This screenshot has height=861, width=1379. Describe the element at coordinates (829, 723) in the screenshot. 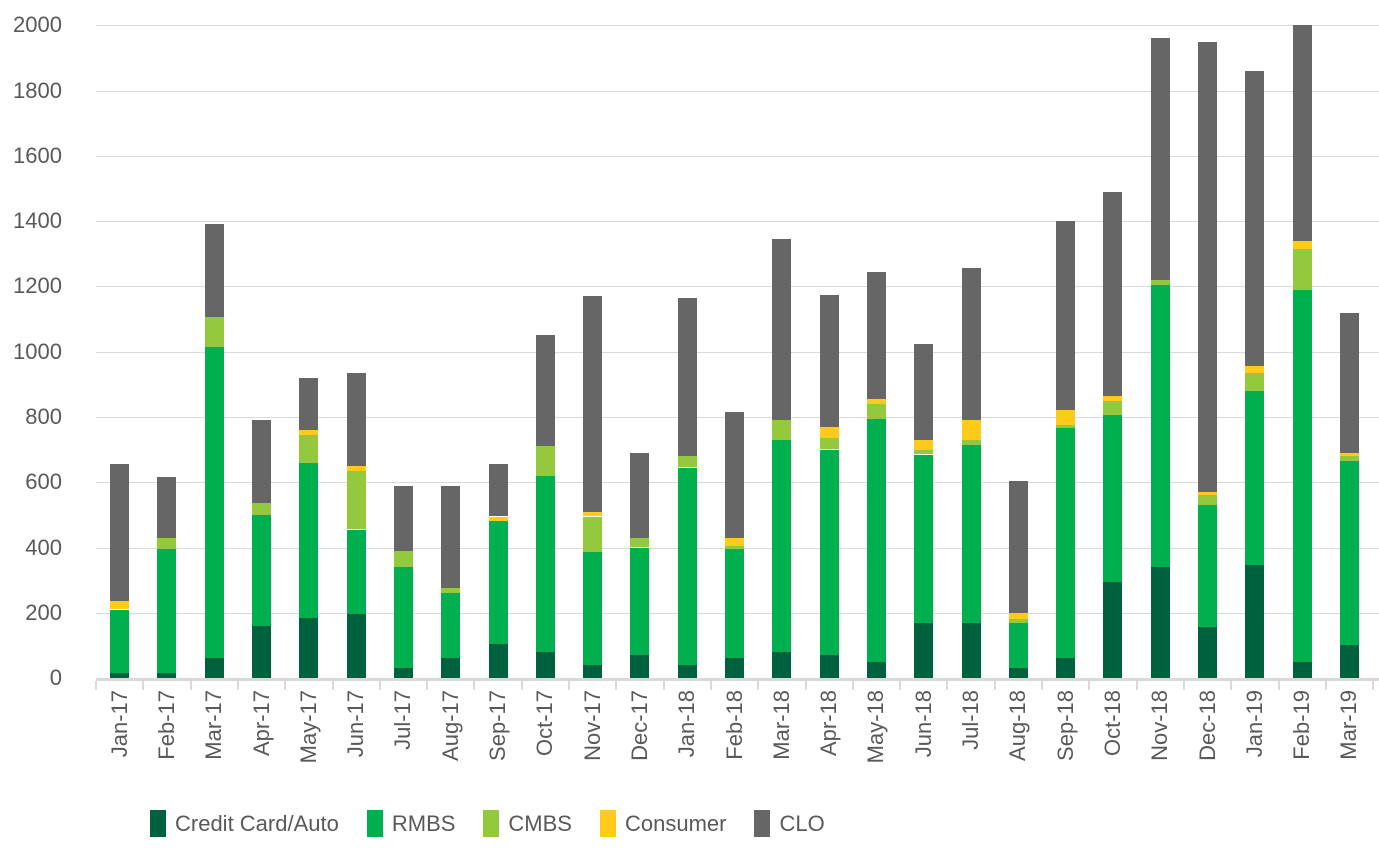

I see `x-axis-label-apr-18: Apr-18` at that location.